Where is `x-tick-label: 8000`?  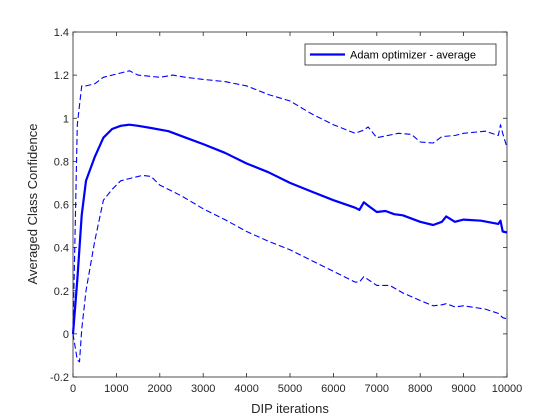 x-tick-label: 8000 is located at coordinates (420, 389).